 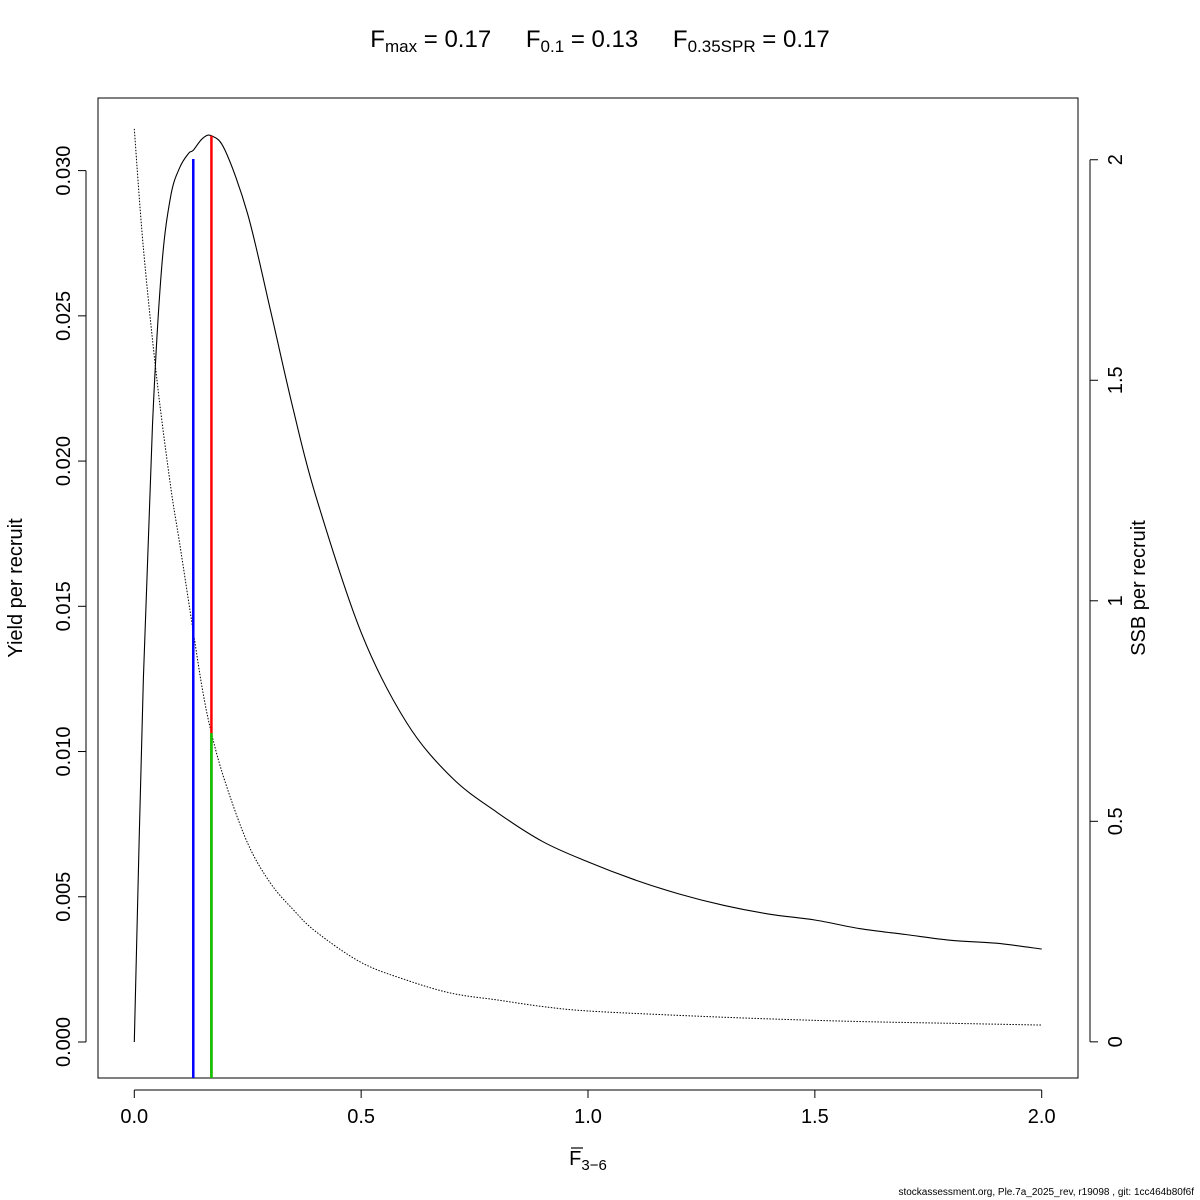 I want to click on title-ref-fspr: F0.35SPR = 0.17, so click(x=751, y=41).